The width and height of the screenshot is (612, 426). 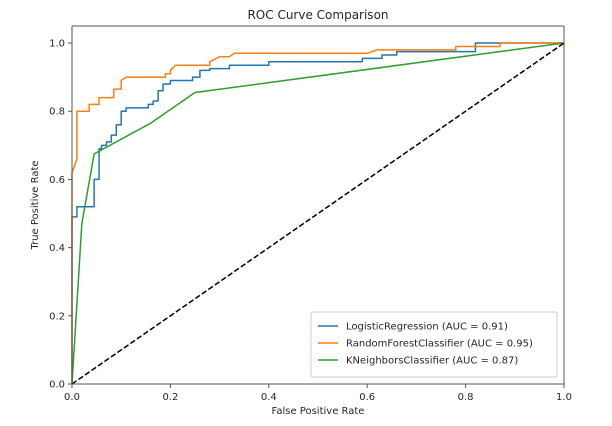 I want to click on y-axis-label: True Positive Rate, so click(x=35, y=205).